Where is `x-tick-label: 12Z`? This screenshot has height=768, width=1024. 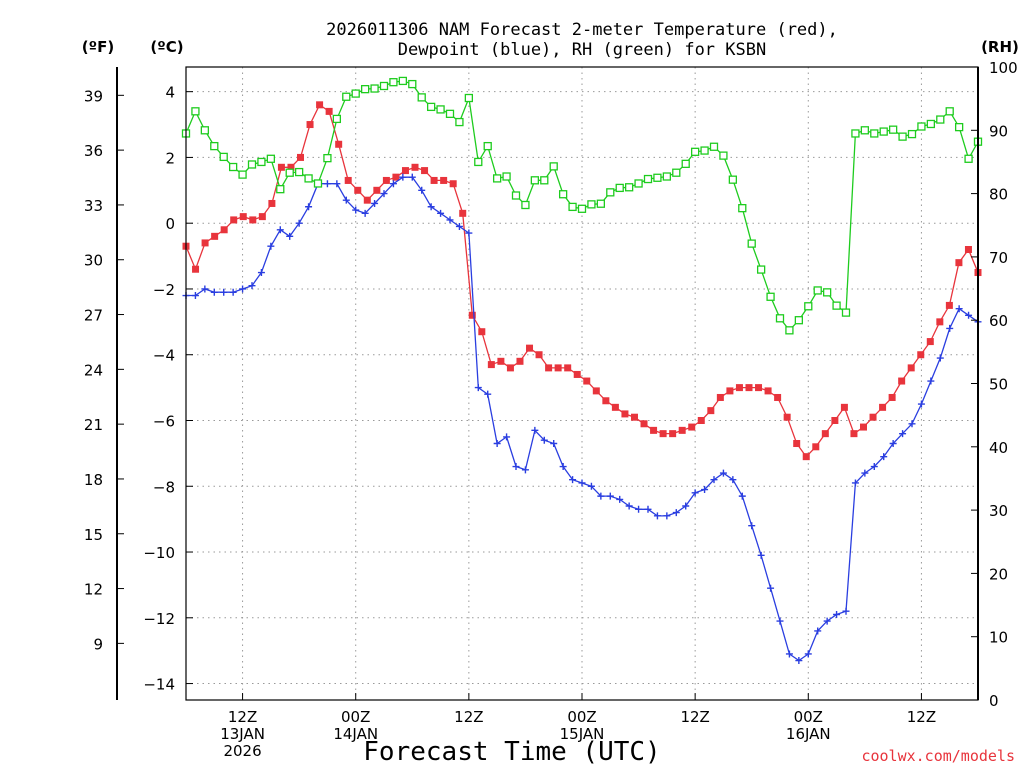 x-tick-label: 12Z is located at coordinates (468, 717).